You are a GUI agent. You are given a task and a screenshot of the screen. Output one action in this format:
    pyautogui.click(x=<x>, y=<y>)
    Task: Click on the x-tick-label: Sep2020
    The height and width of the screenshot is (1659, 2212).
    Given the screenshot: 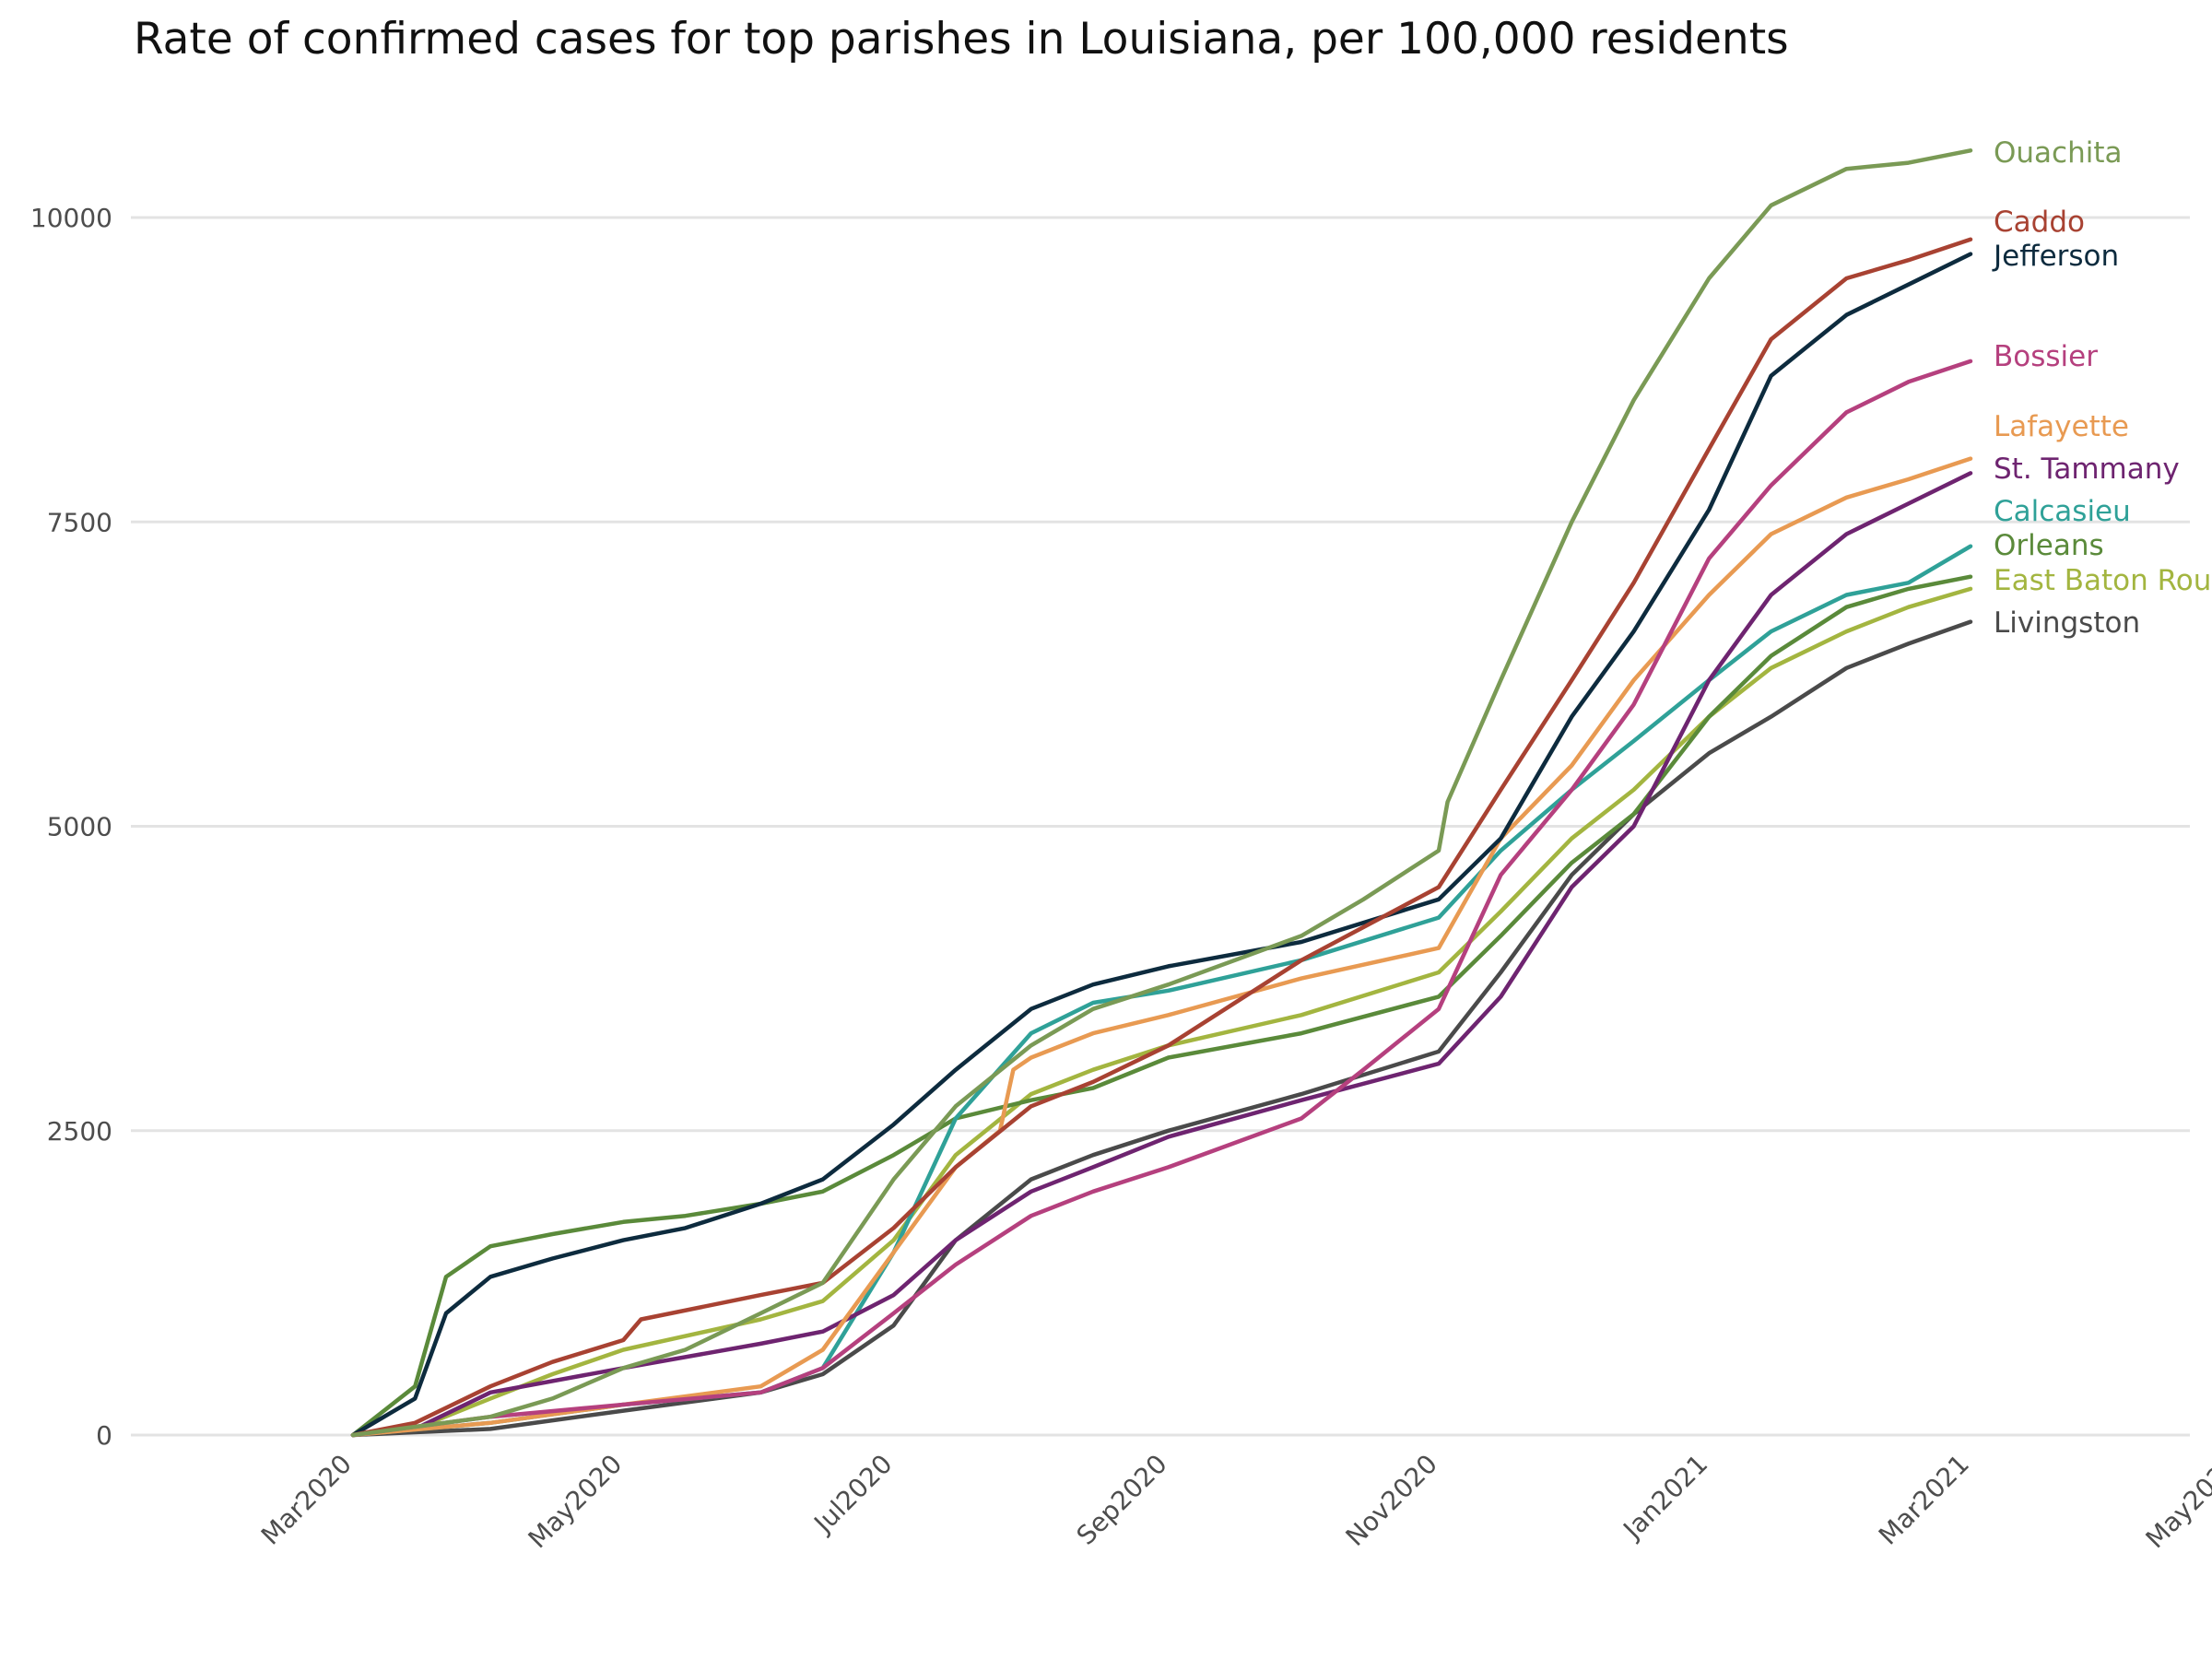 What is the action you would take?
    pyautogui.click(x=1122, y=1500)
    